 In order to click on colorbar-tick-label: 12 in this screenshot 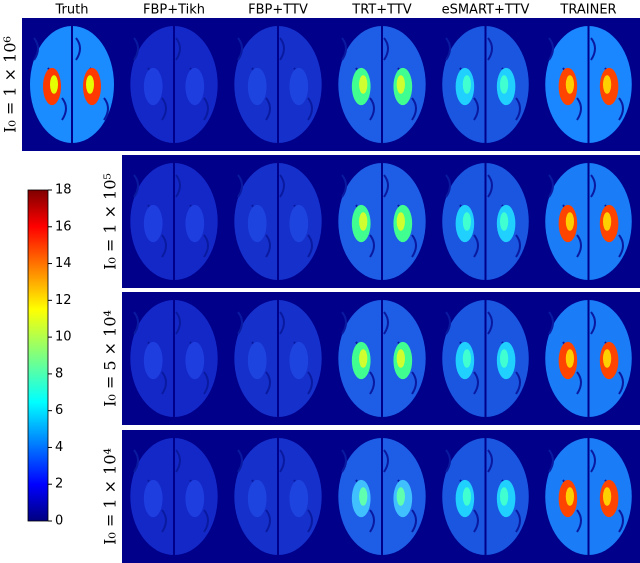, I will do `click(63, 300)`.